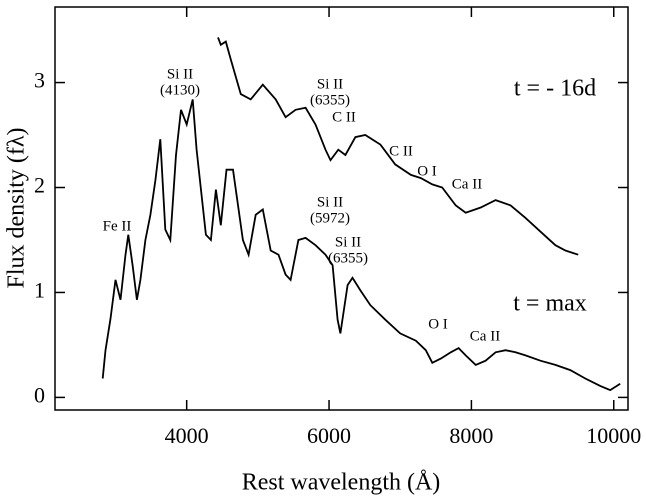  I want to click on annotation: Fe II, so click(117, 226).